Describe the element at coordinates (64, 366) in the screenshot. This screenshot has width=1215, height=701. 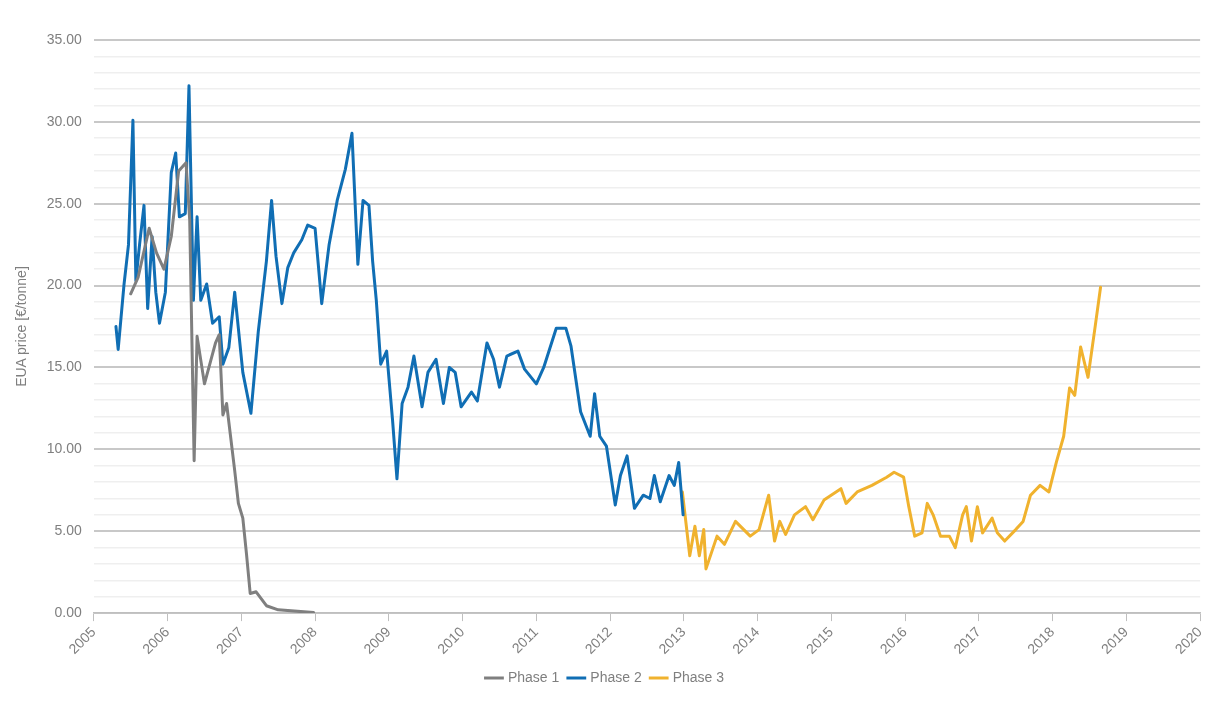
I see `y-tick-label: 15.00` at that location.